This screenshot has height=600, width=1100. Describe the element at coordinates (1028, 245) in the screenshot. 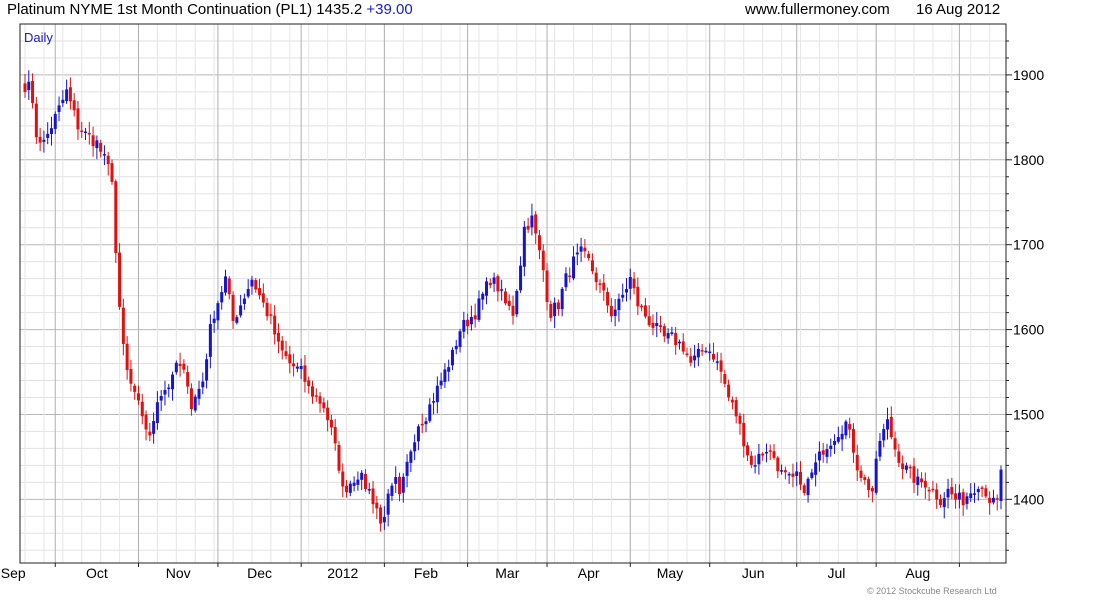

I see `y-tick-label: 1700` at that location.